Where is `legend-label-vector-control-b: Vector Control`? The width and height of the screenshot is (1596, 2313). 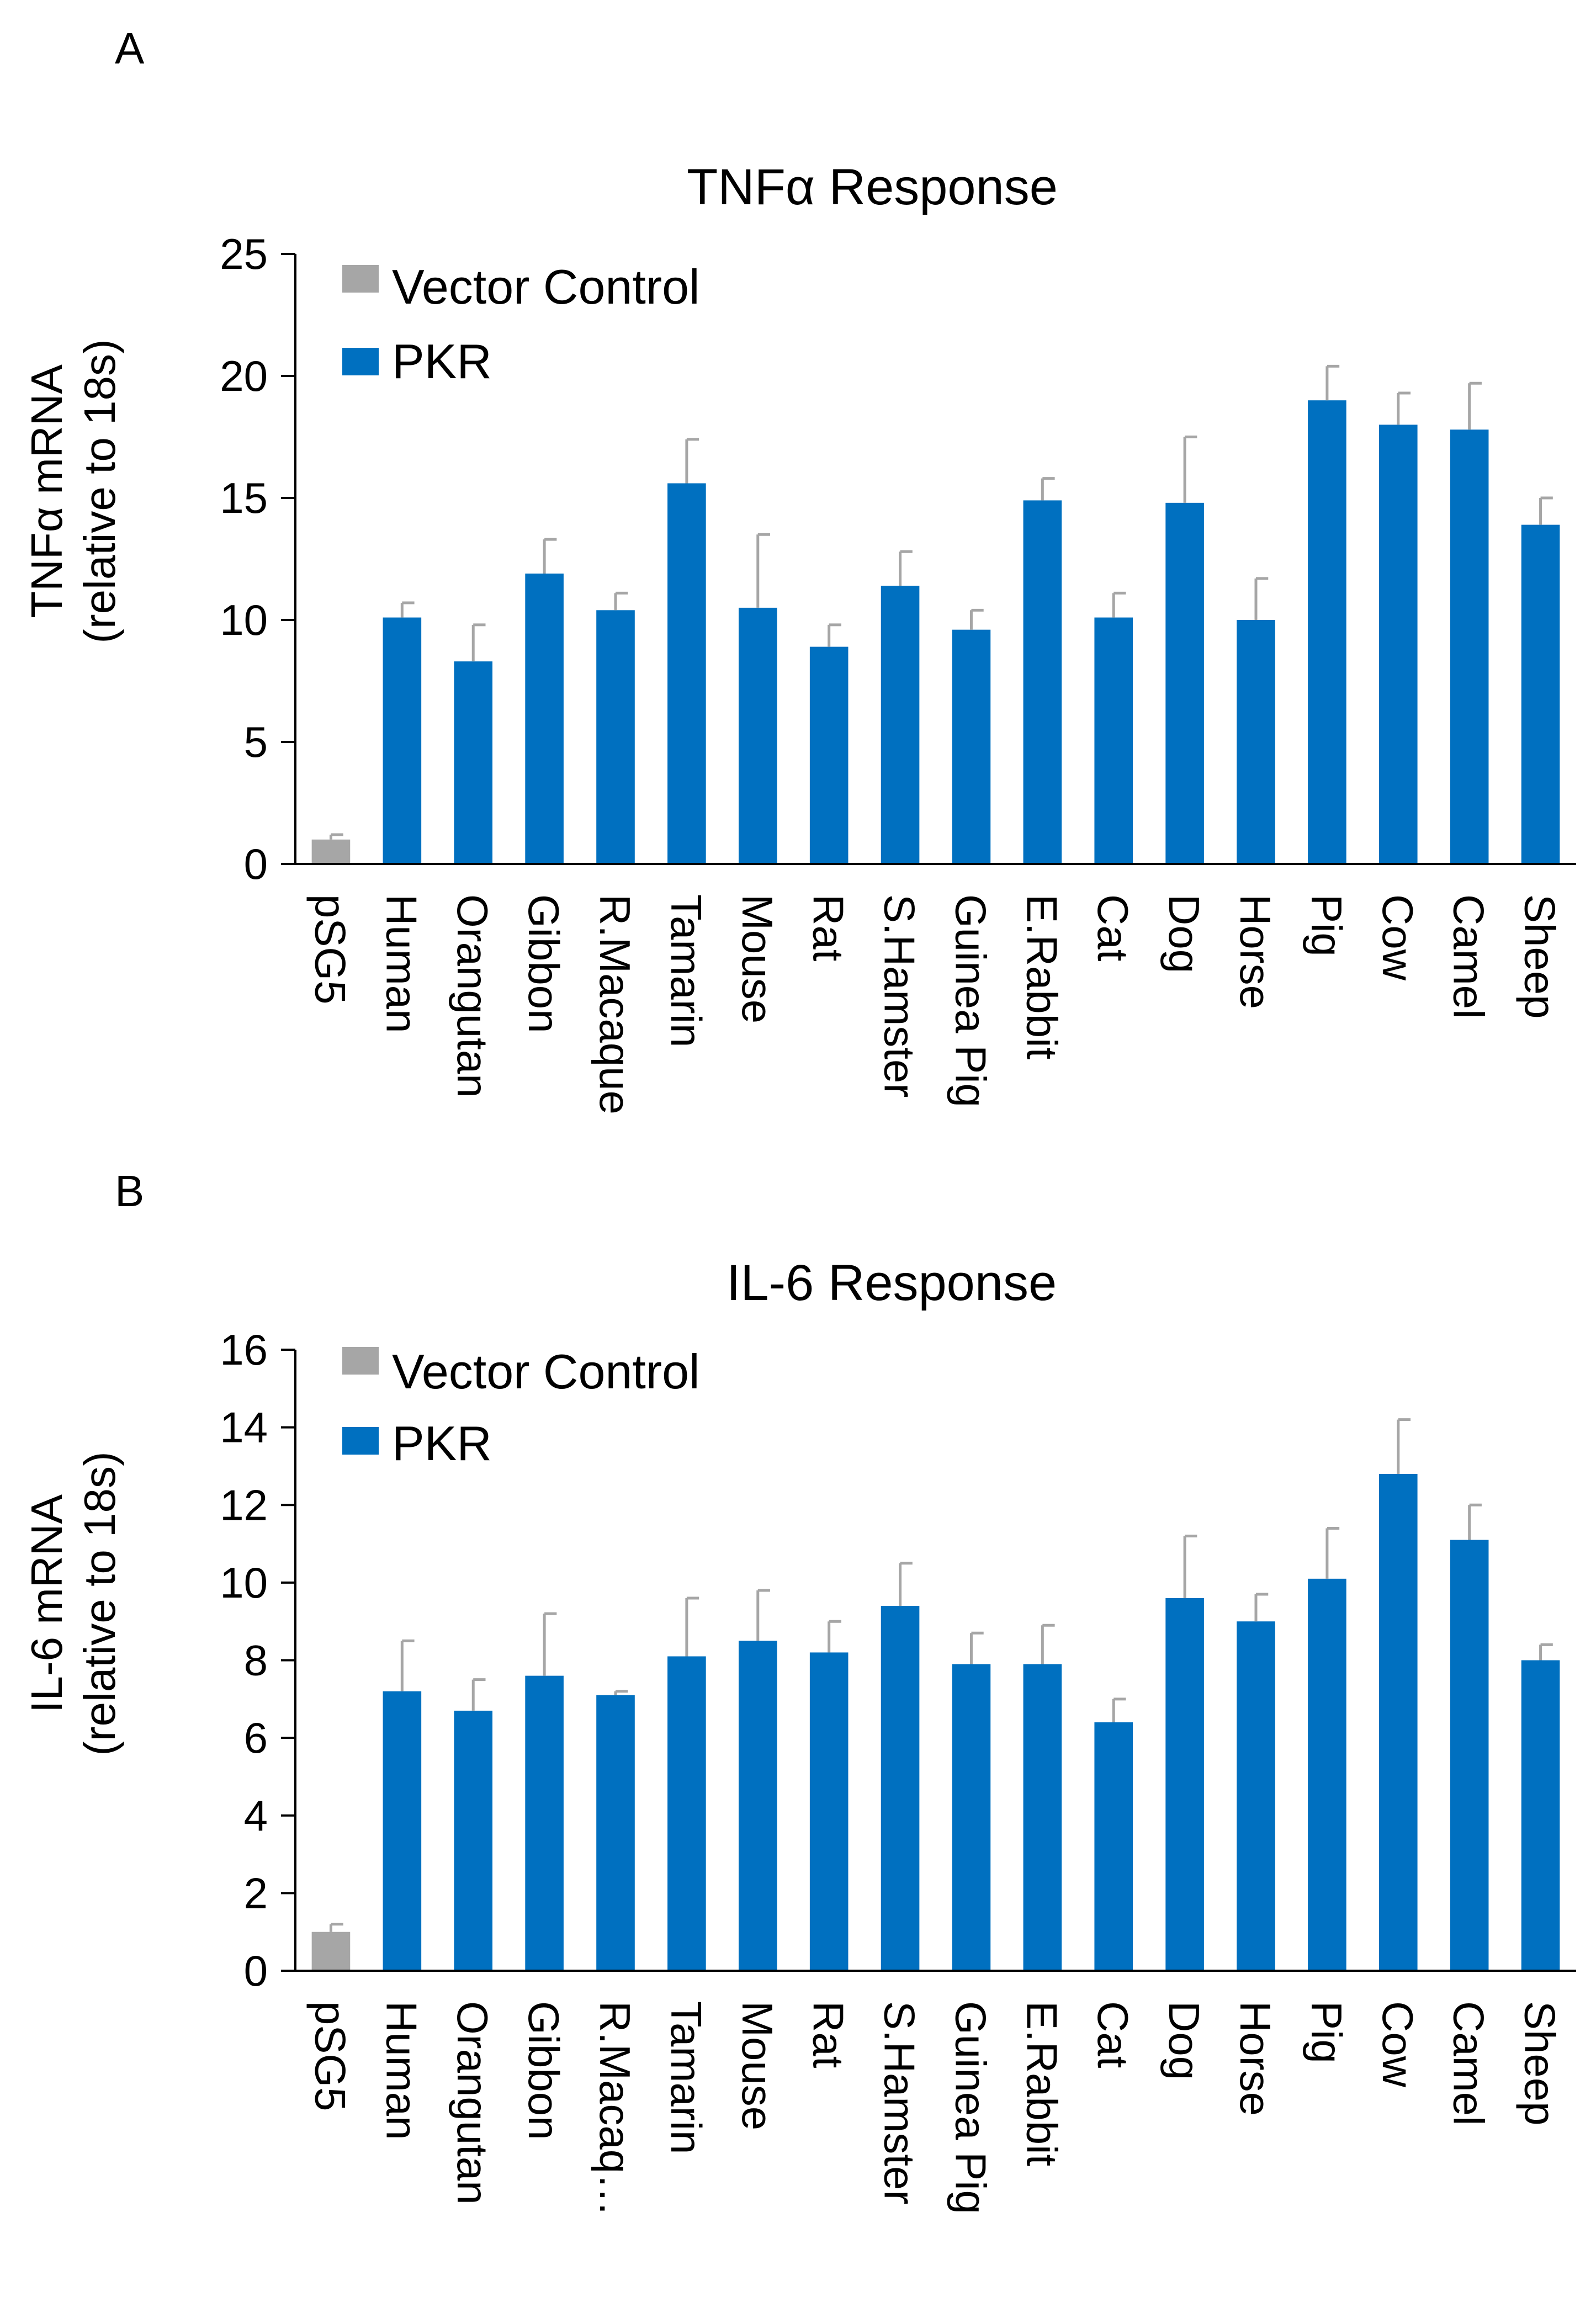 legend-label-vector-control-b: Vector Control is located at coordinates (546, 1371).